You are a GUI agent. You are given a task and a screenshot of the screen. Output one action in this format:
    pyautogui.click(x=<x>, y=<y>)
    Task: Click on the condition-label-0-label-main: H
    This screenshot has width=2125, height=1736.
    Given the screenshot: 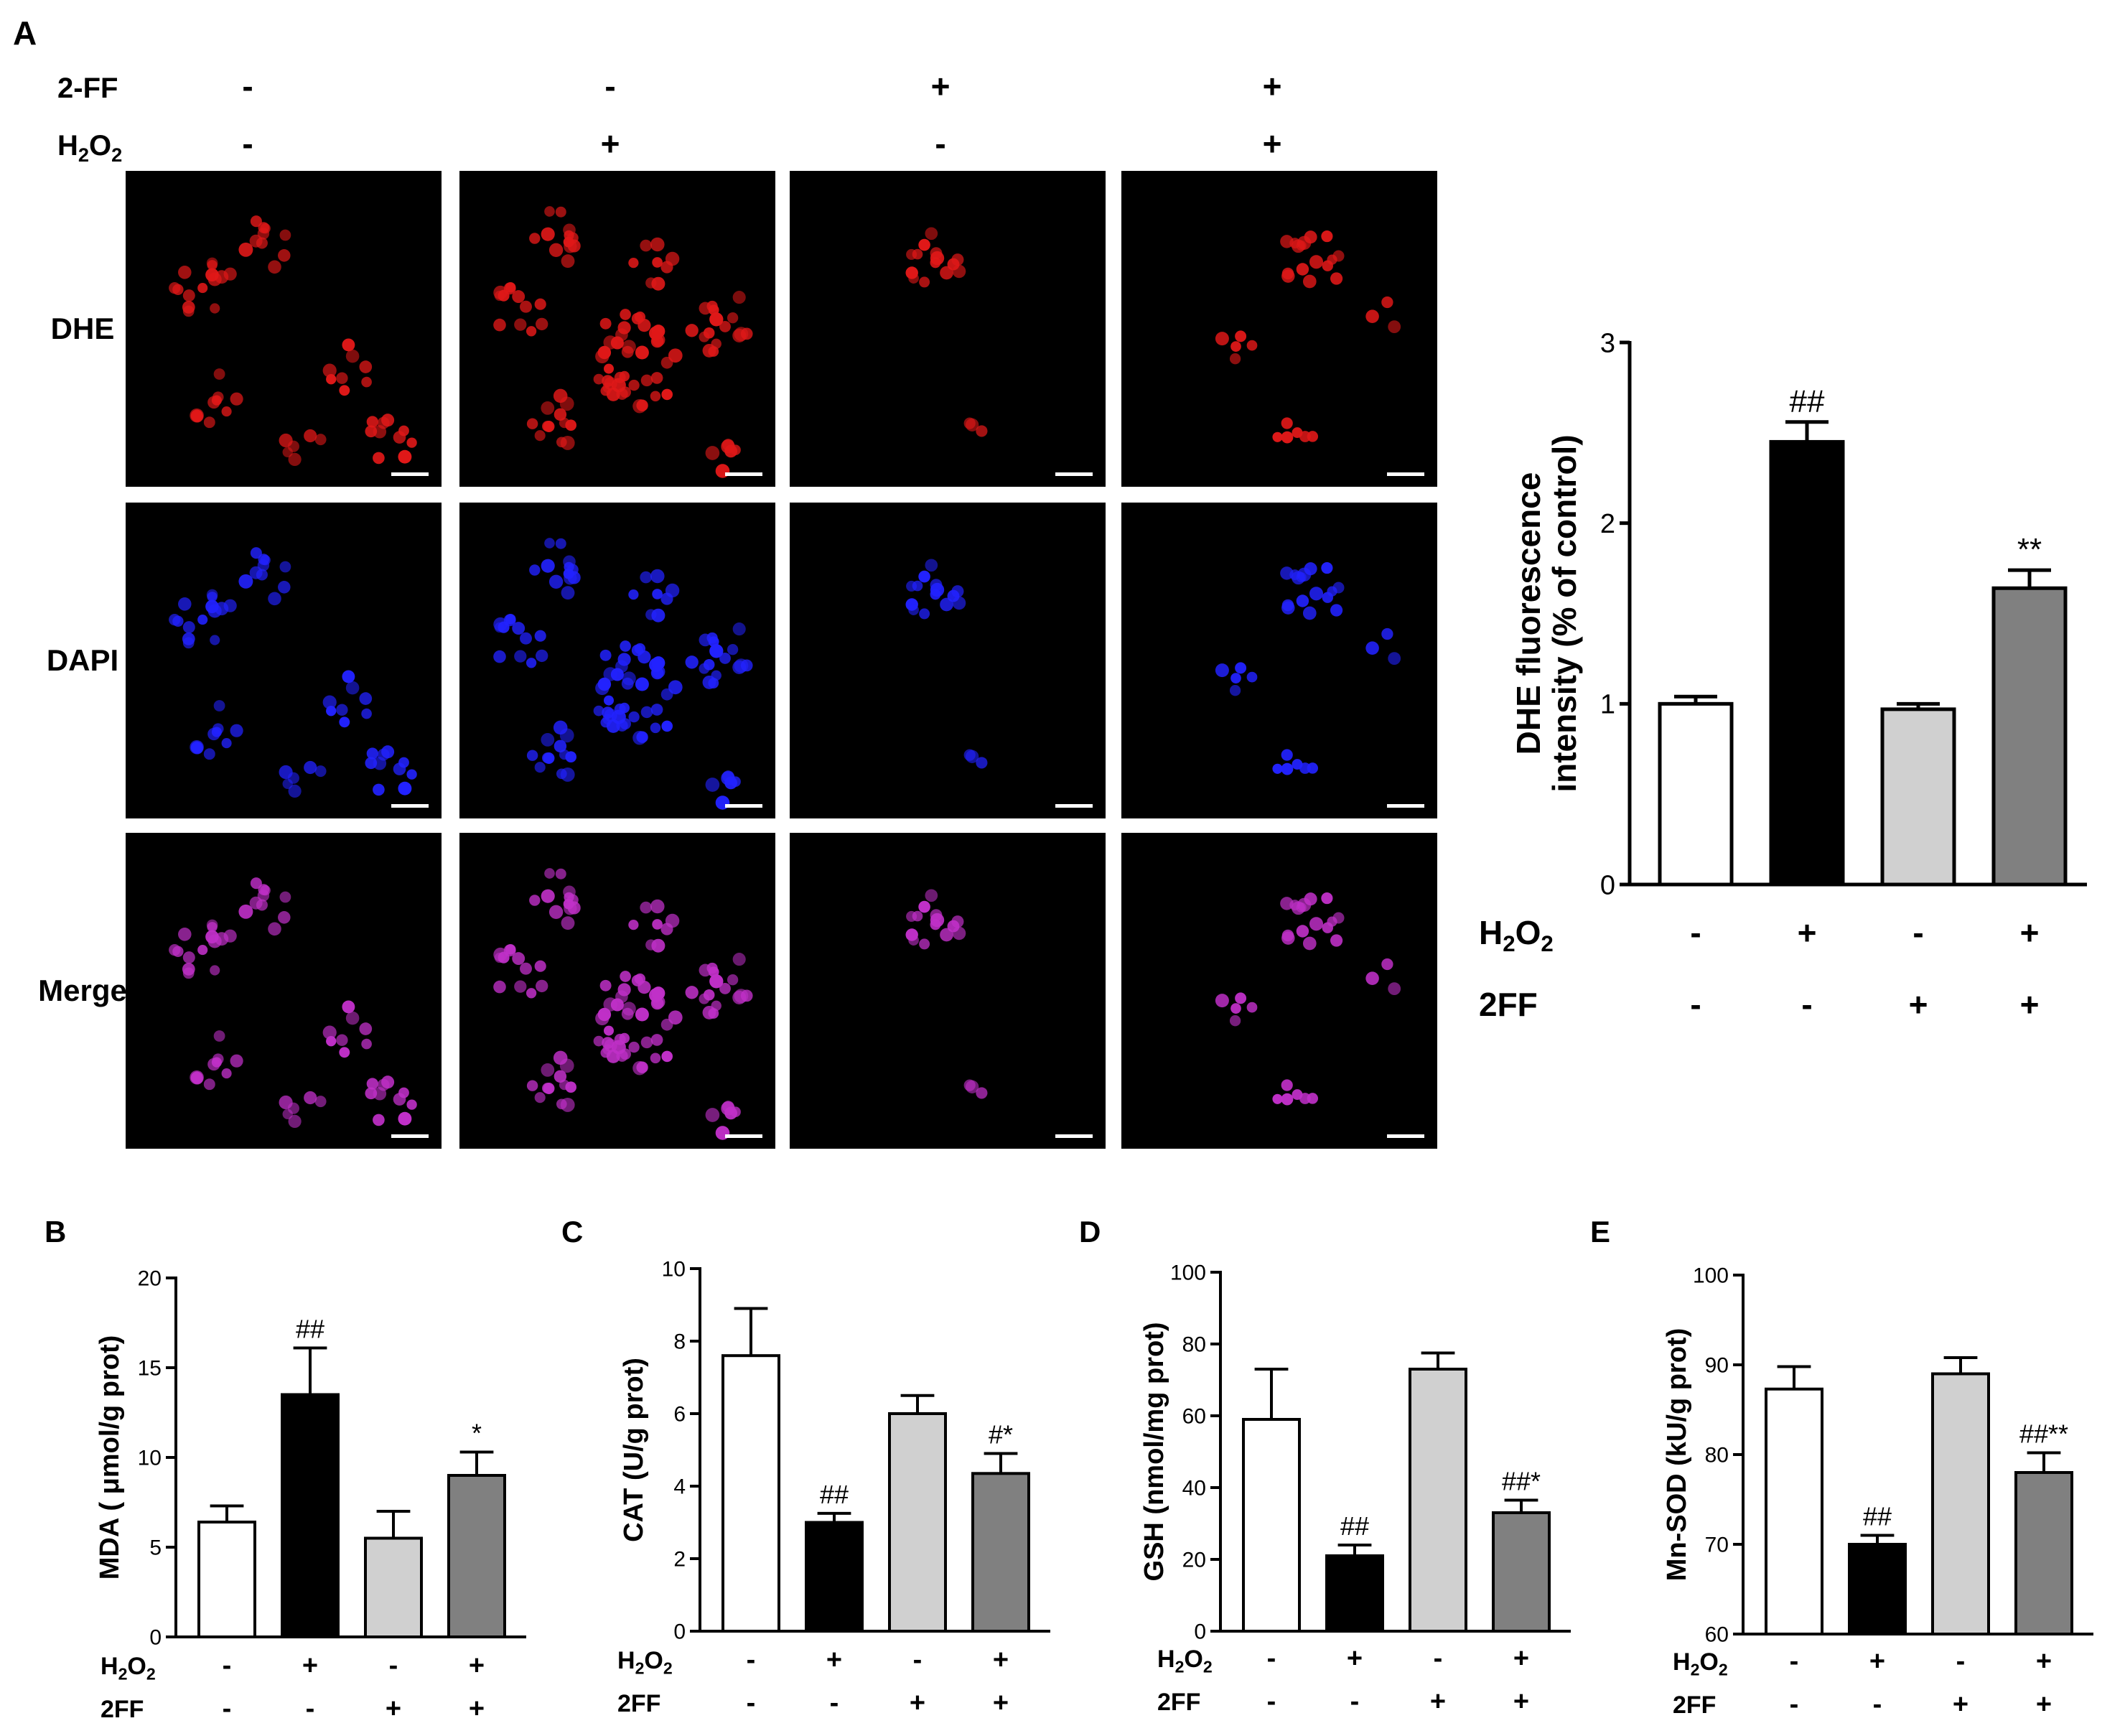 What is the action you would take?
    pyautogui.click(x=626, y=1660)
    